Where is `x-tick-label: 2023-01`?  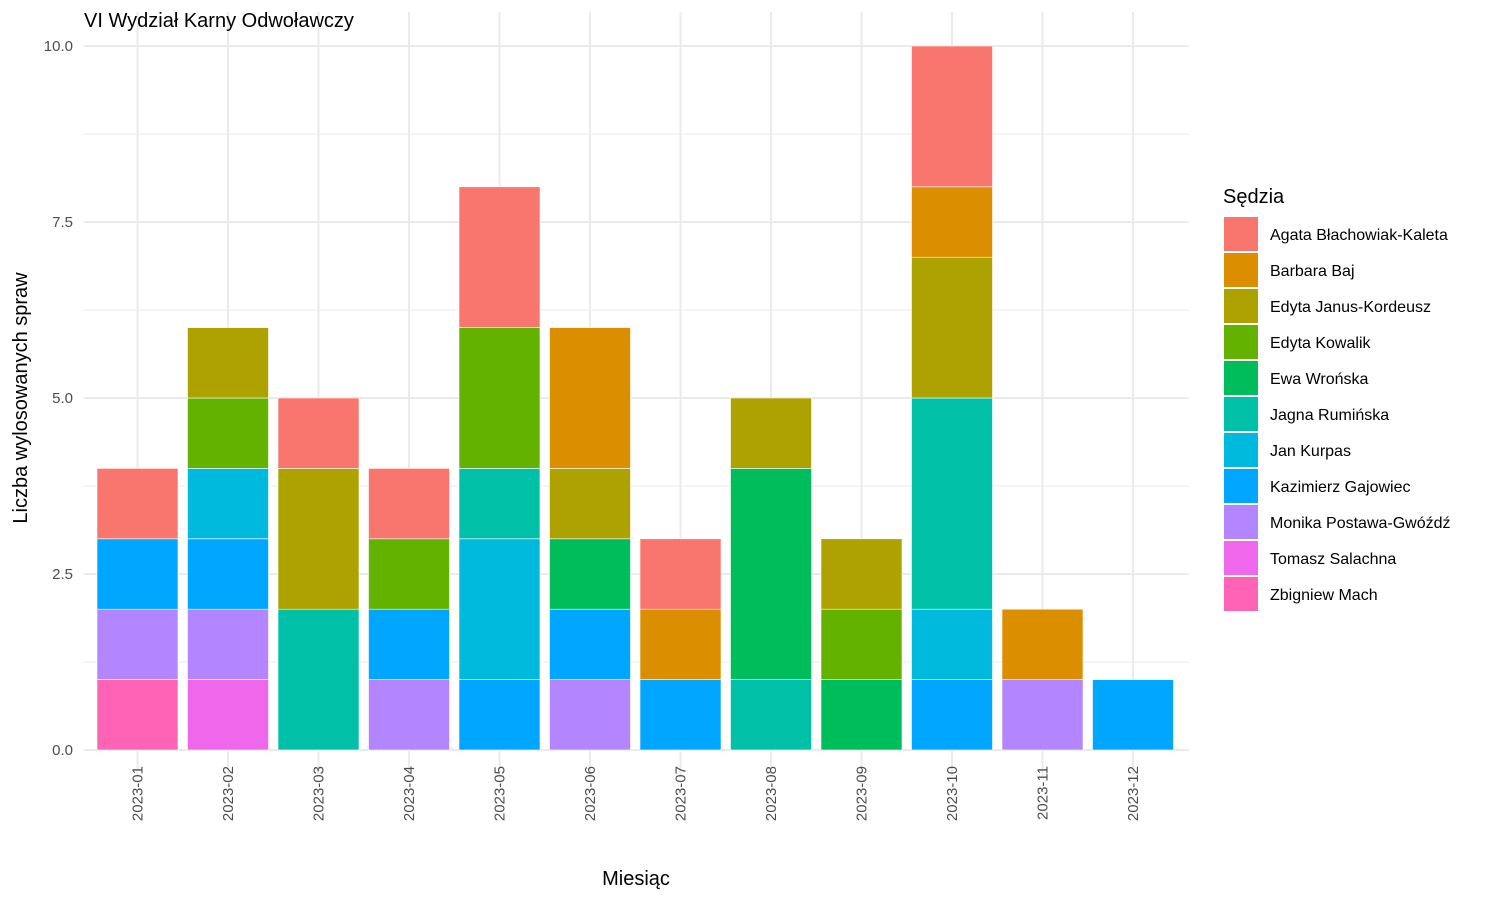 x-tick-label: 2023-01 is located at coordinates (138, 793).